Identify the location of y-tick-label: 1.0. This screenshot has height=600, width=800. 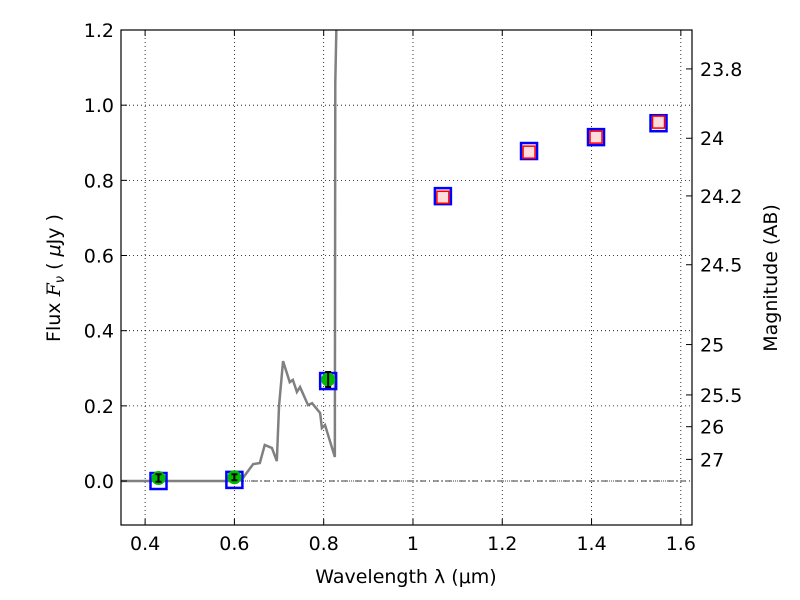
(99, 106).